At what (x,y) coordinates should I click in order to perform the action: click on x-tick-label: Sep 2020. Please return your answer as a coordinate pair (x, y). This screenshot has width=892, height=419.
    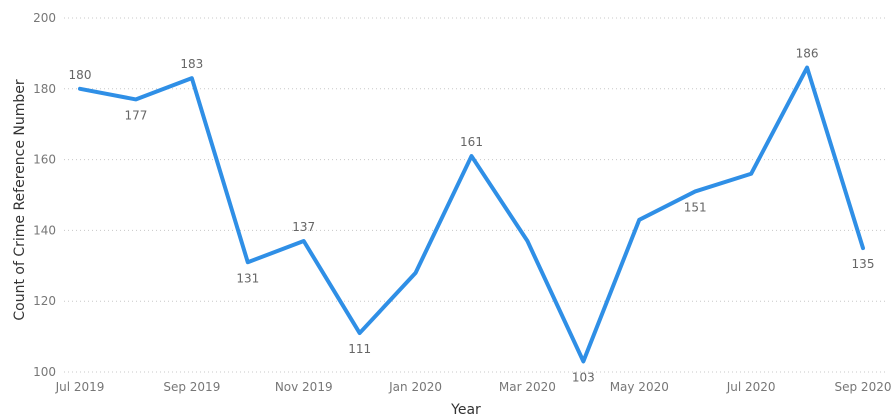
    Looking at the image, I should click on (863, 387).